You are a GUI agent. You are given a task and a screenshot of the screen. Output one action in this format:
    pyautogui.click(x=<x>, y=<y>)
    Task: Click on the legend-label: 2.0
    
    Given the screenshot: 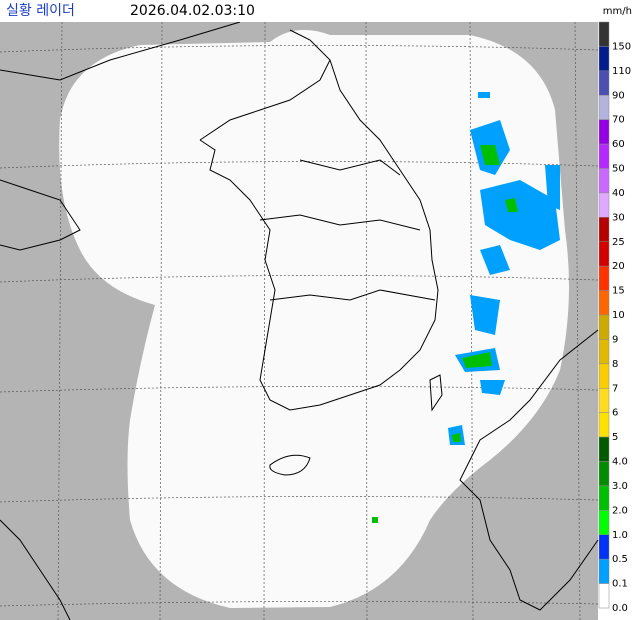 What is the action you would take?
    pyautogui.click(x=620, y=510)
    